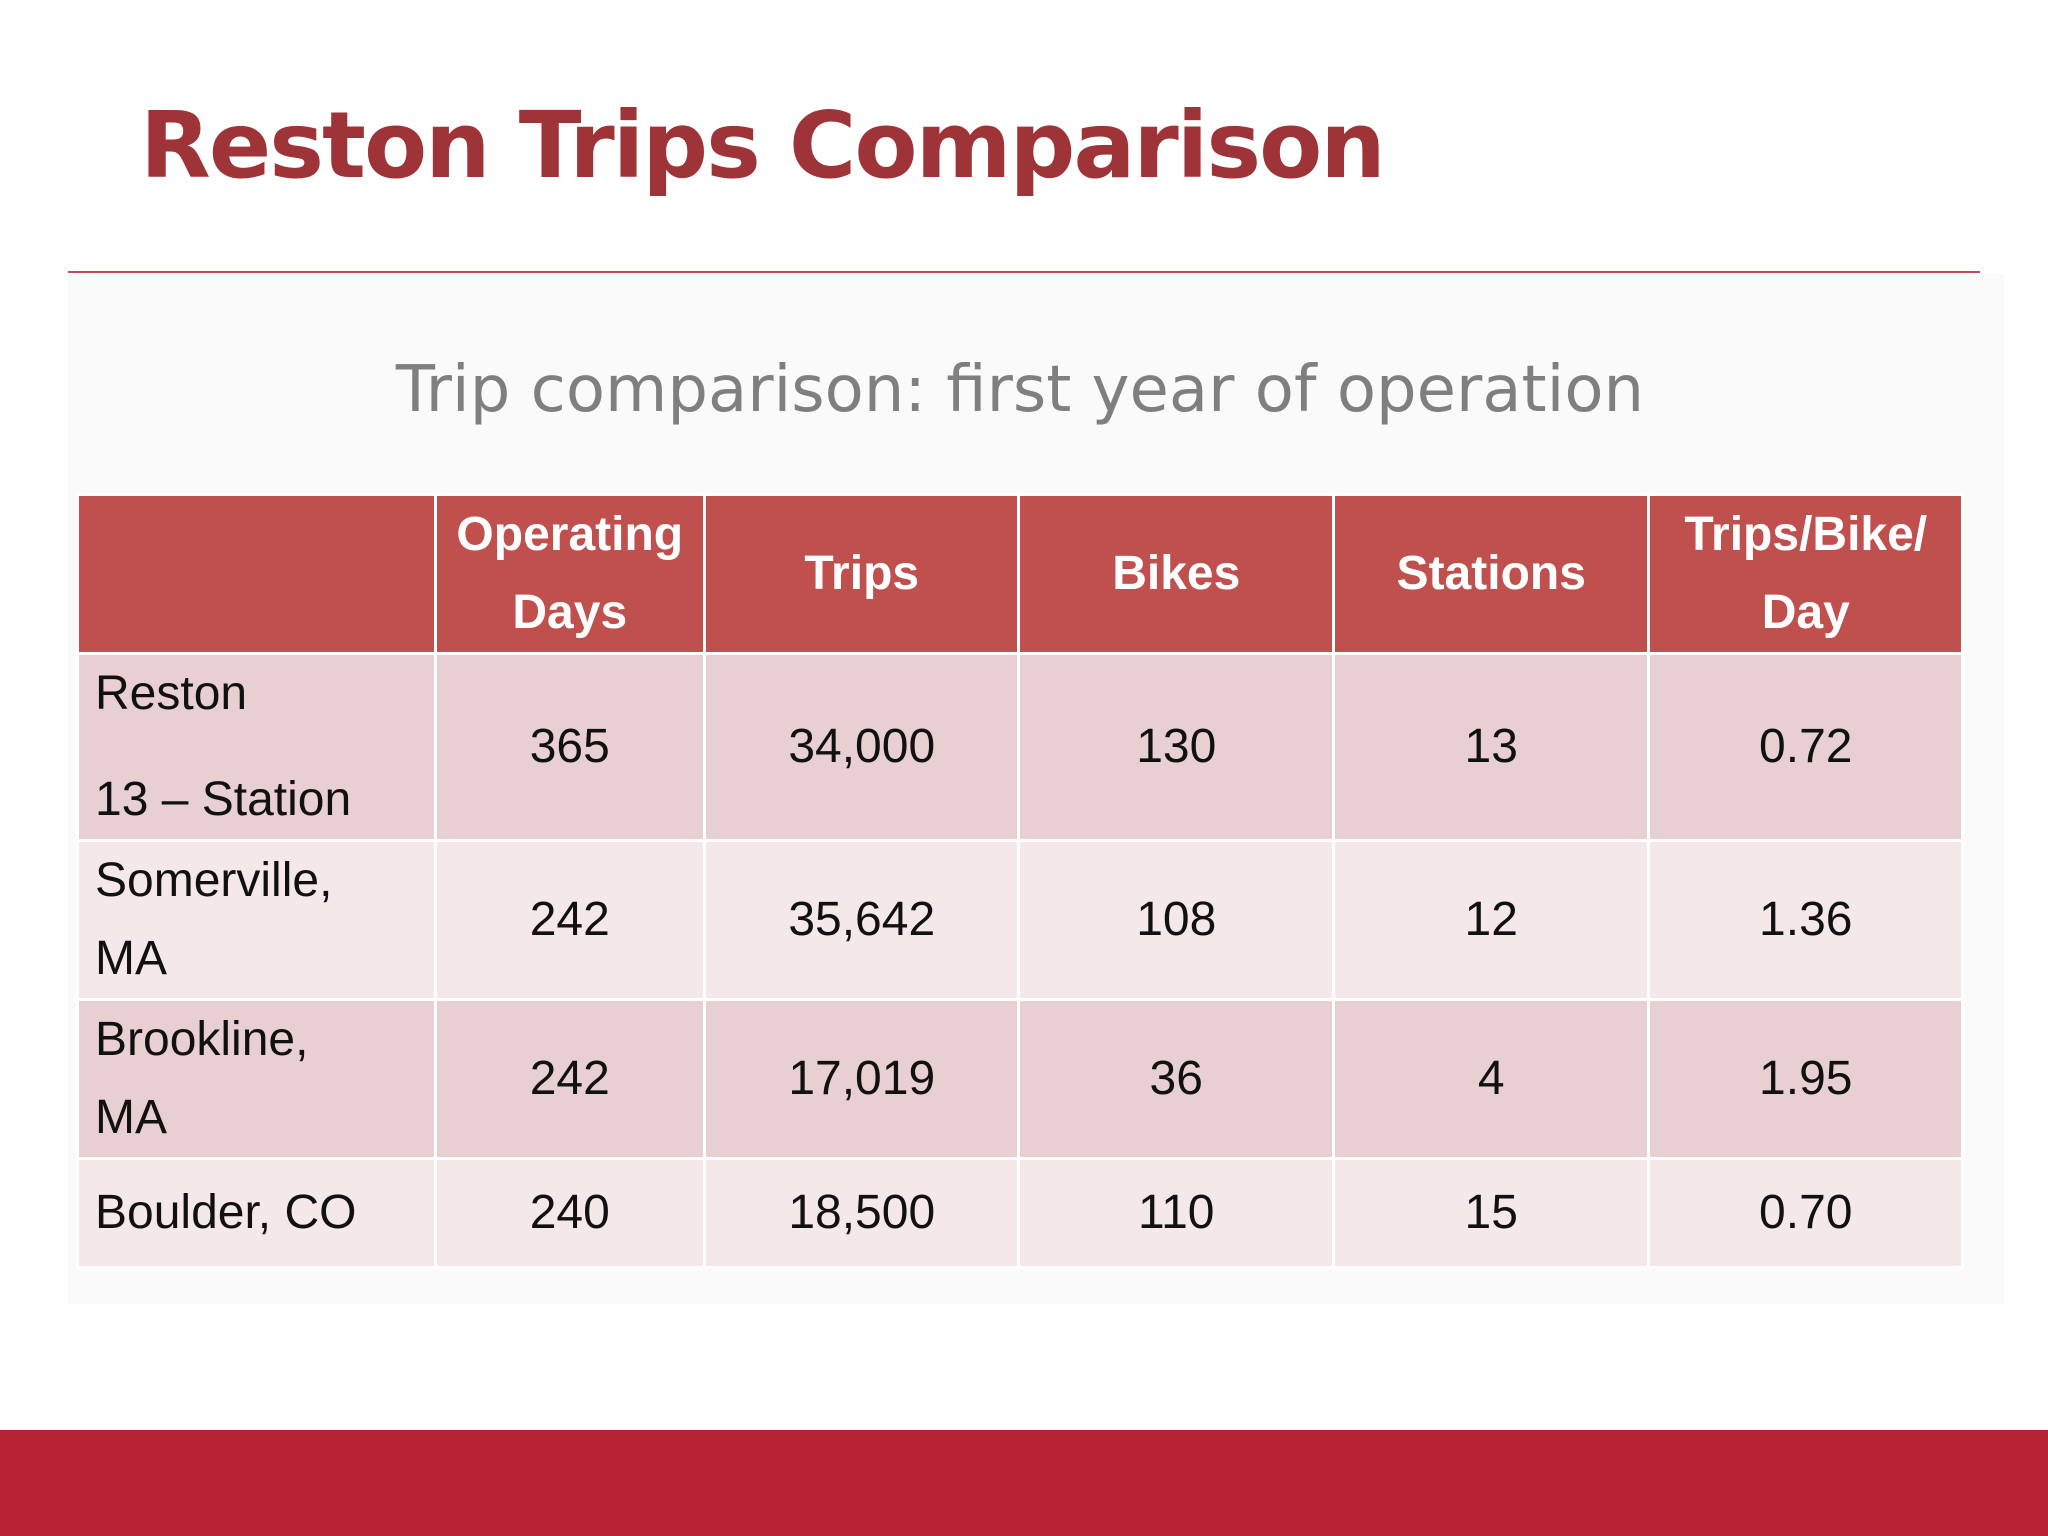 This screenshot has width=2048, height=1536. What do you see at coordinates (214, 880) in the screenshot?
I see `city-name-line: Somerville,` at bounding box center [214, 880].